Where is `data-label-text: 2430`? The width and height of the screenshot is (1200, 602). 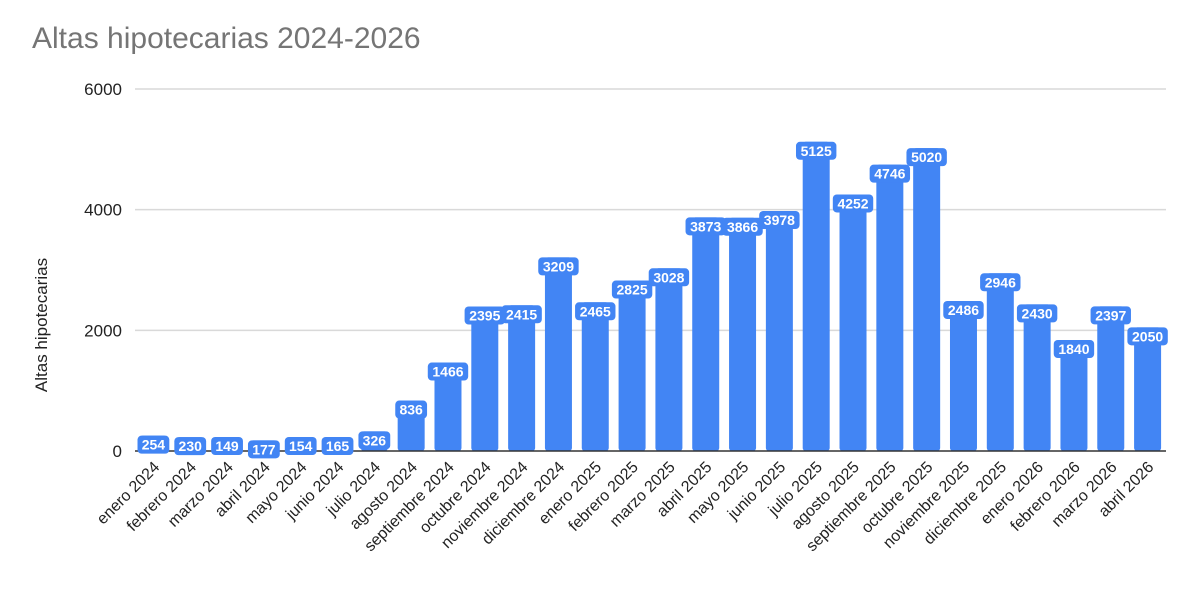 data-label-text: 2430 is located at coordinates (1037, 313).